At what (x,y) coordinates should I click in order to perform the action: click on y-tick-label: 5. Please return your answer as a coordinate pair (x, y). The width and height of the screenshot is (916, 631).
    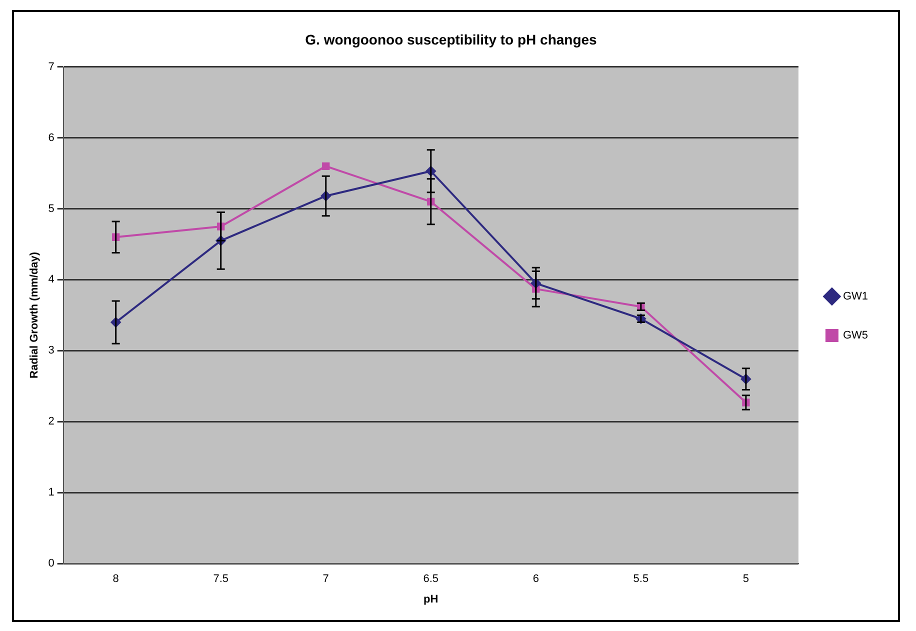
    Looking at the image, I should click on (51, 208).